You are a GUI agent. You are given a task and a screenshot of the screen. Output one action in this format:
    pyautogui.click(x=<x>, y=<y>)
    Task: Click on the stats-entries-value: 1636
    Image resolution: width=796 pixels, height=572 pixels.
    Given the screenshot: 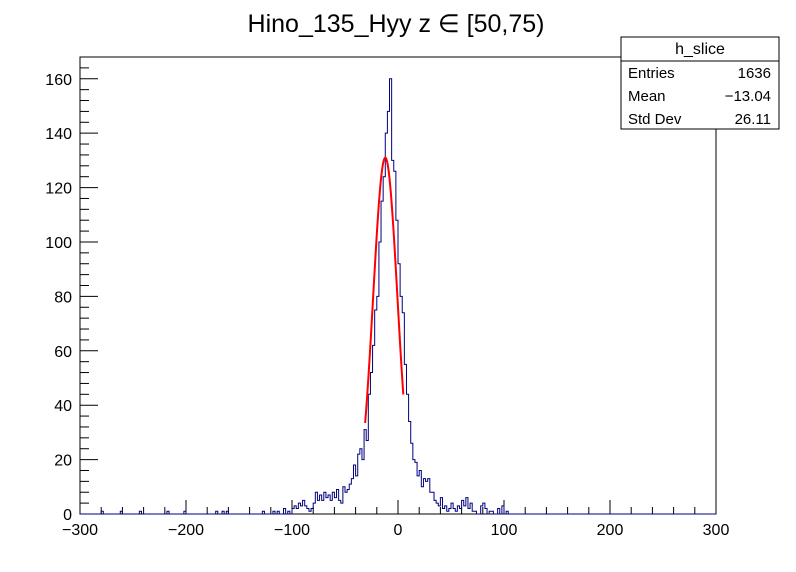 What is the action you would take?
    pyautogui.click(x=754, y=73)
    